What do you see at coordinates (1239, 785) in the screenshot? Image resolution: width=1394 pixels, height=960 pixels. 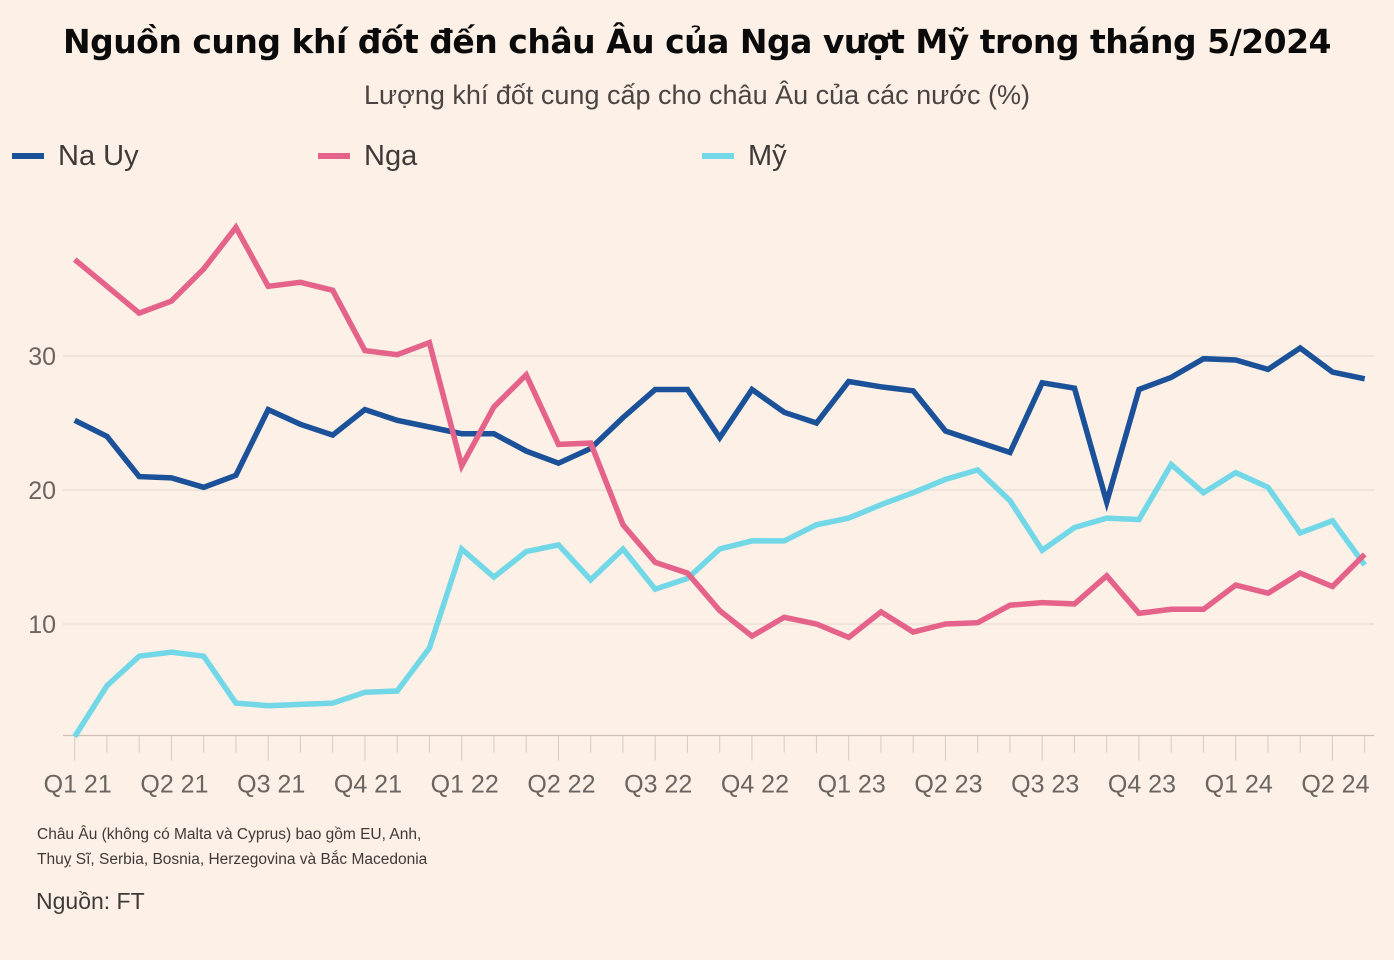 I see `x-tick-label: Q1 24` at bounding box center [1239, 785].